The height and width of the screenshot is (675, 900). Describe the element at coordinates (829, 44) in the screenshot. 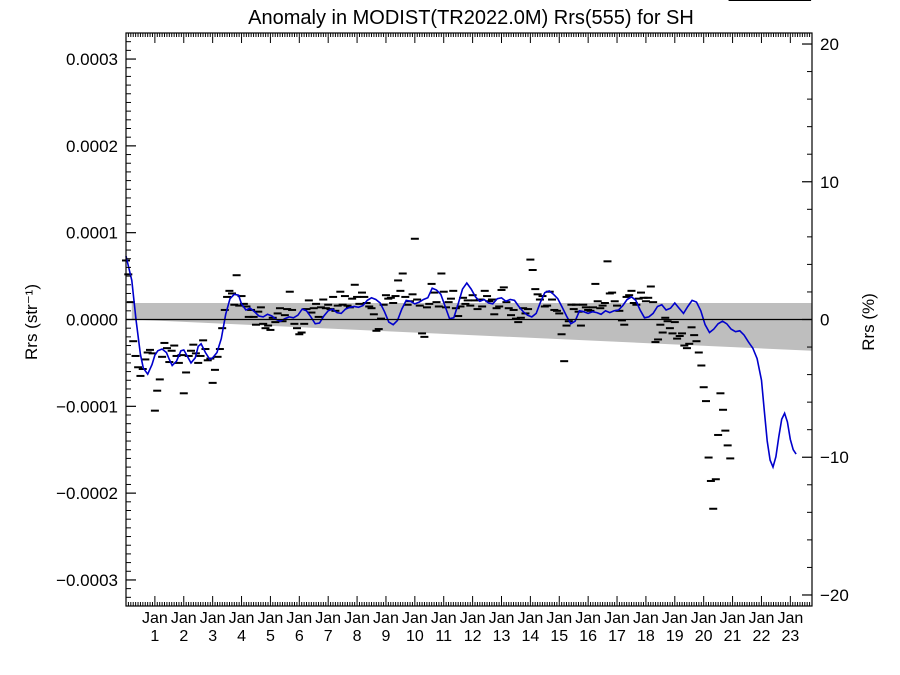

I see `y-tick-label-right: 20` at that location.